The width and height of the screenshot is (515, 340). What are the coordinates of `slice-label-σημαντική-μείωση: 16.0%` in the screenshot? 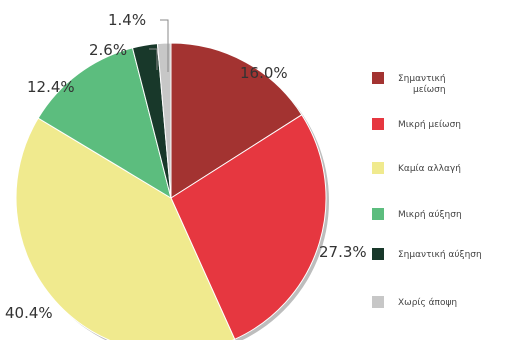 It's located at (264, 73).